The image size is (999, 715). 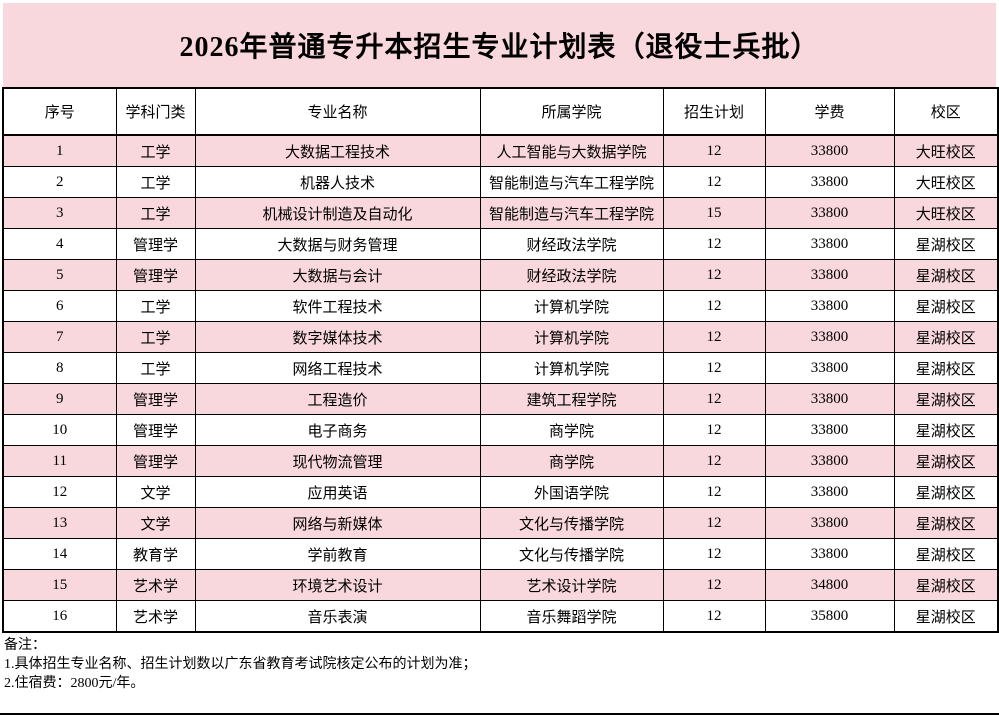 I want to click on col-header-college: 所属学院, so click(x=571, y=111).